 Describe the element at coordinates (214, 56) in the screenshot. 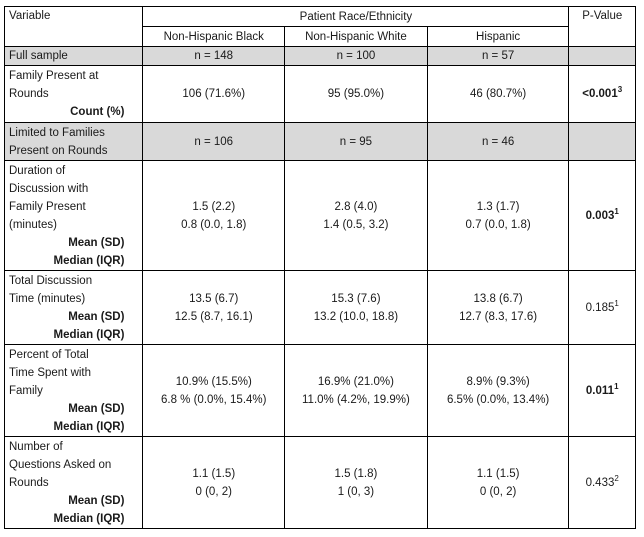

I see `cell-black: n = 148` at that location.